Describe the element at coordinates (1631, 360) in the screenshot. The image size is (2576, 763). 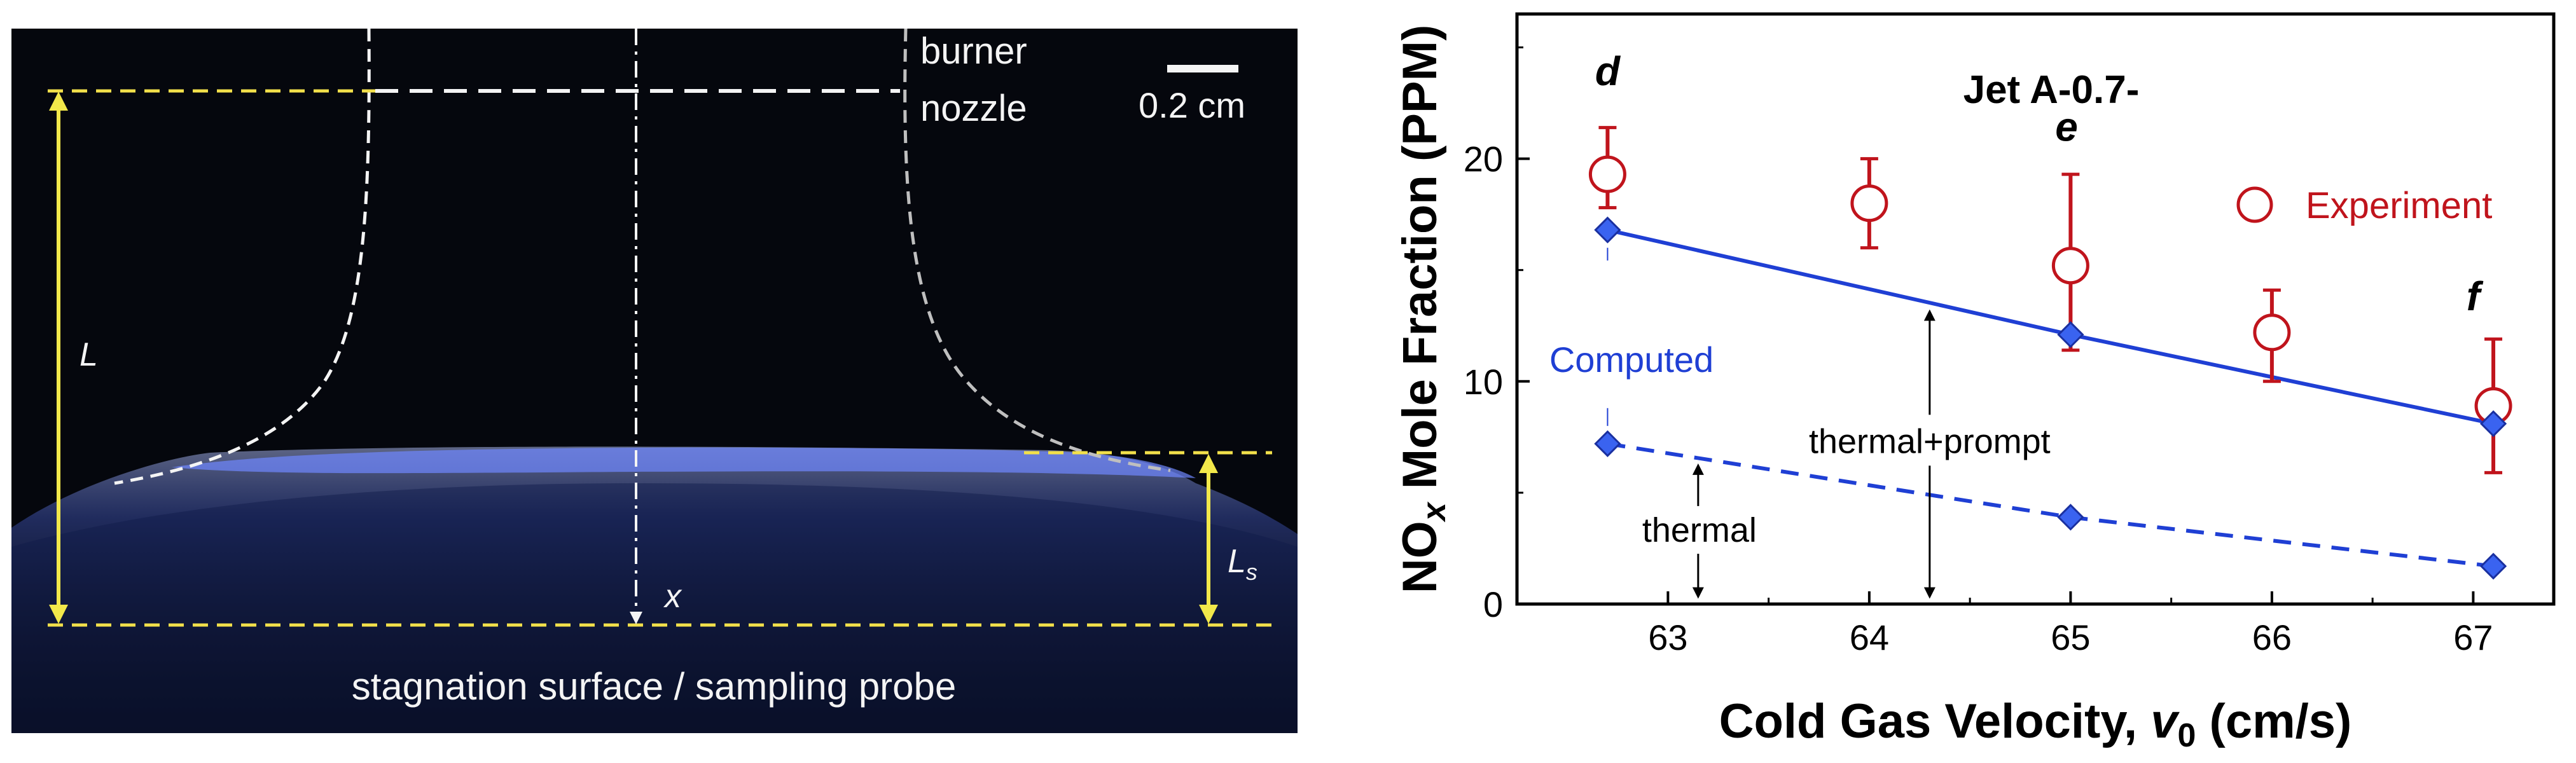
I see `computed-label: Computed` at that location.